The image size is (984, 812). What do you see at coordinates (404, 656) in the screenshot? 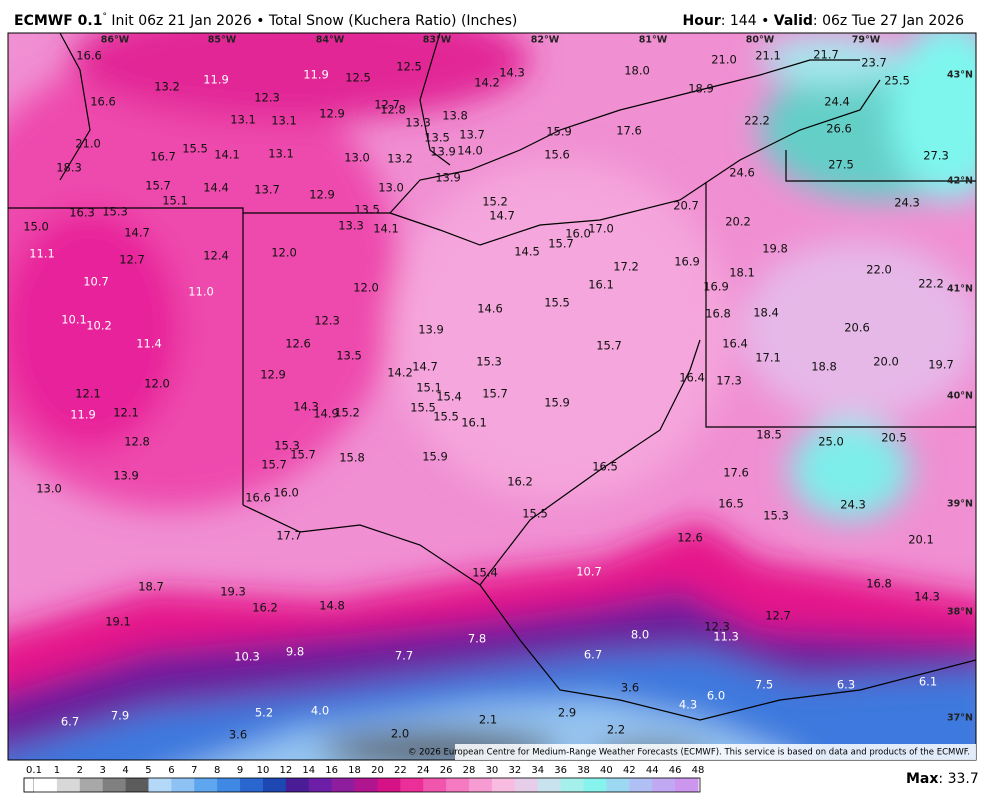
I see `snow-value: 7.7` at bounding box center [404, 656].